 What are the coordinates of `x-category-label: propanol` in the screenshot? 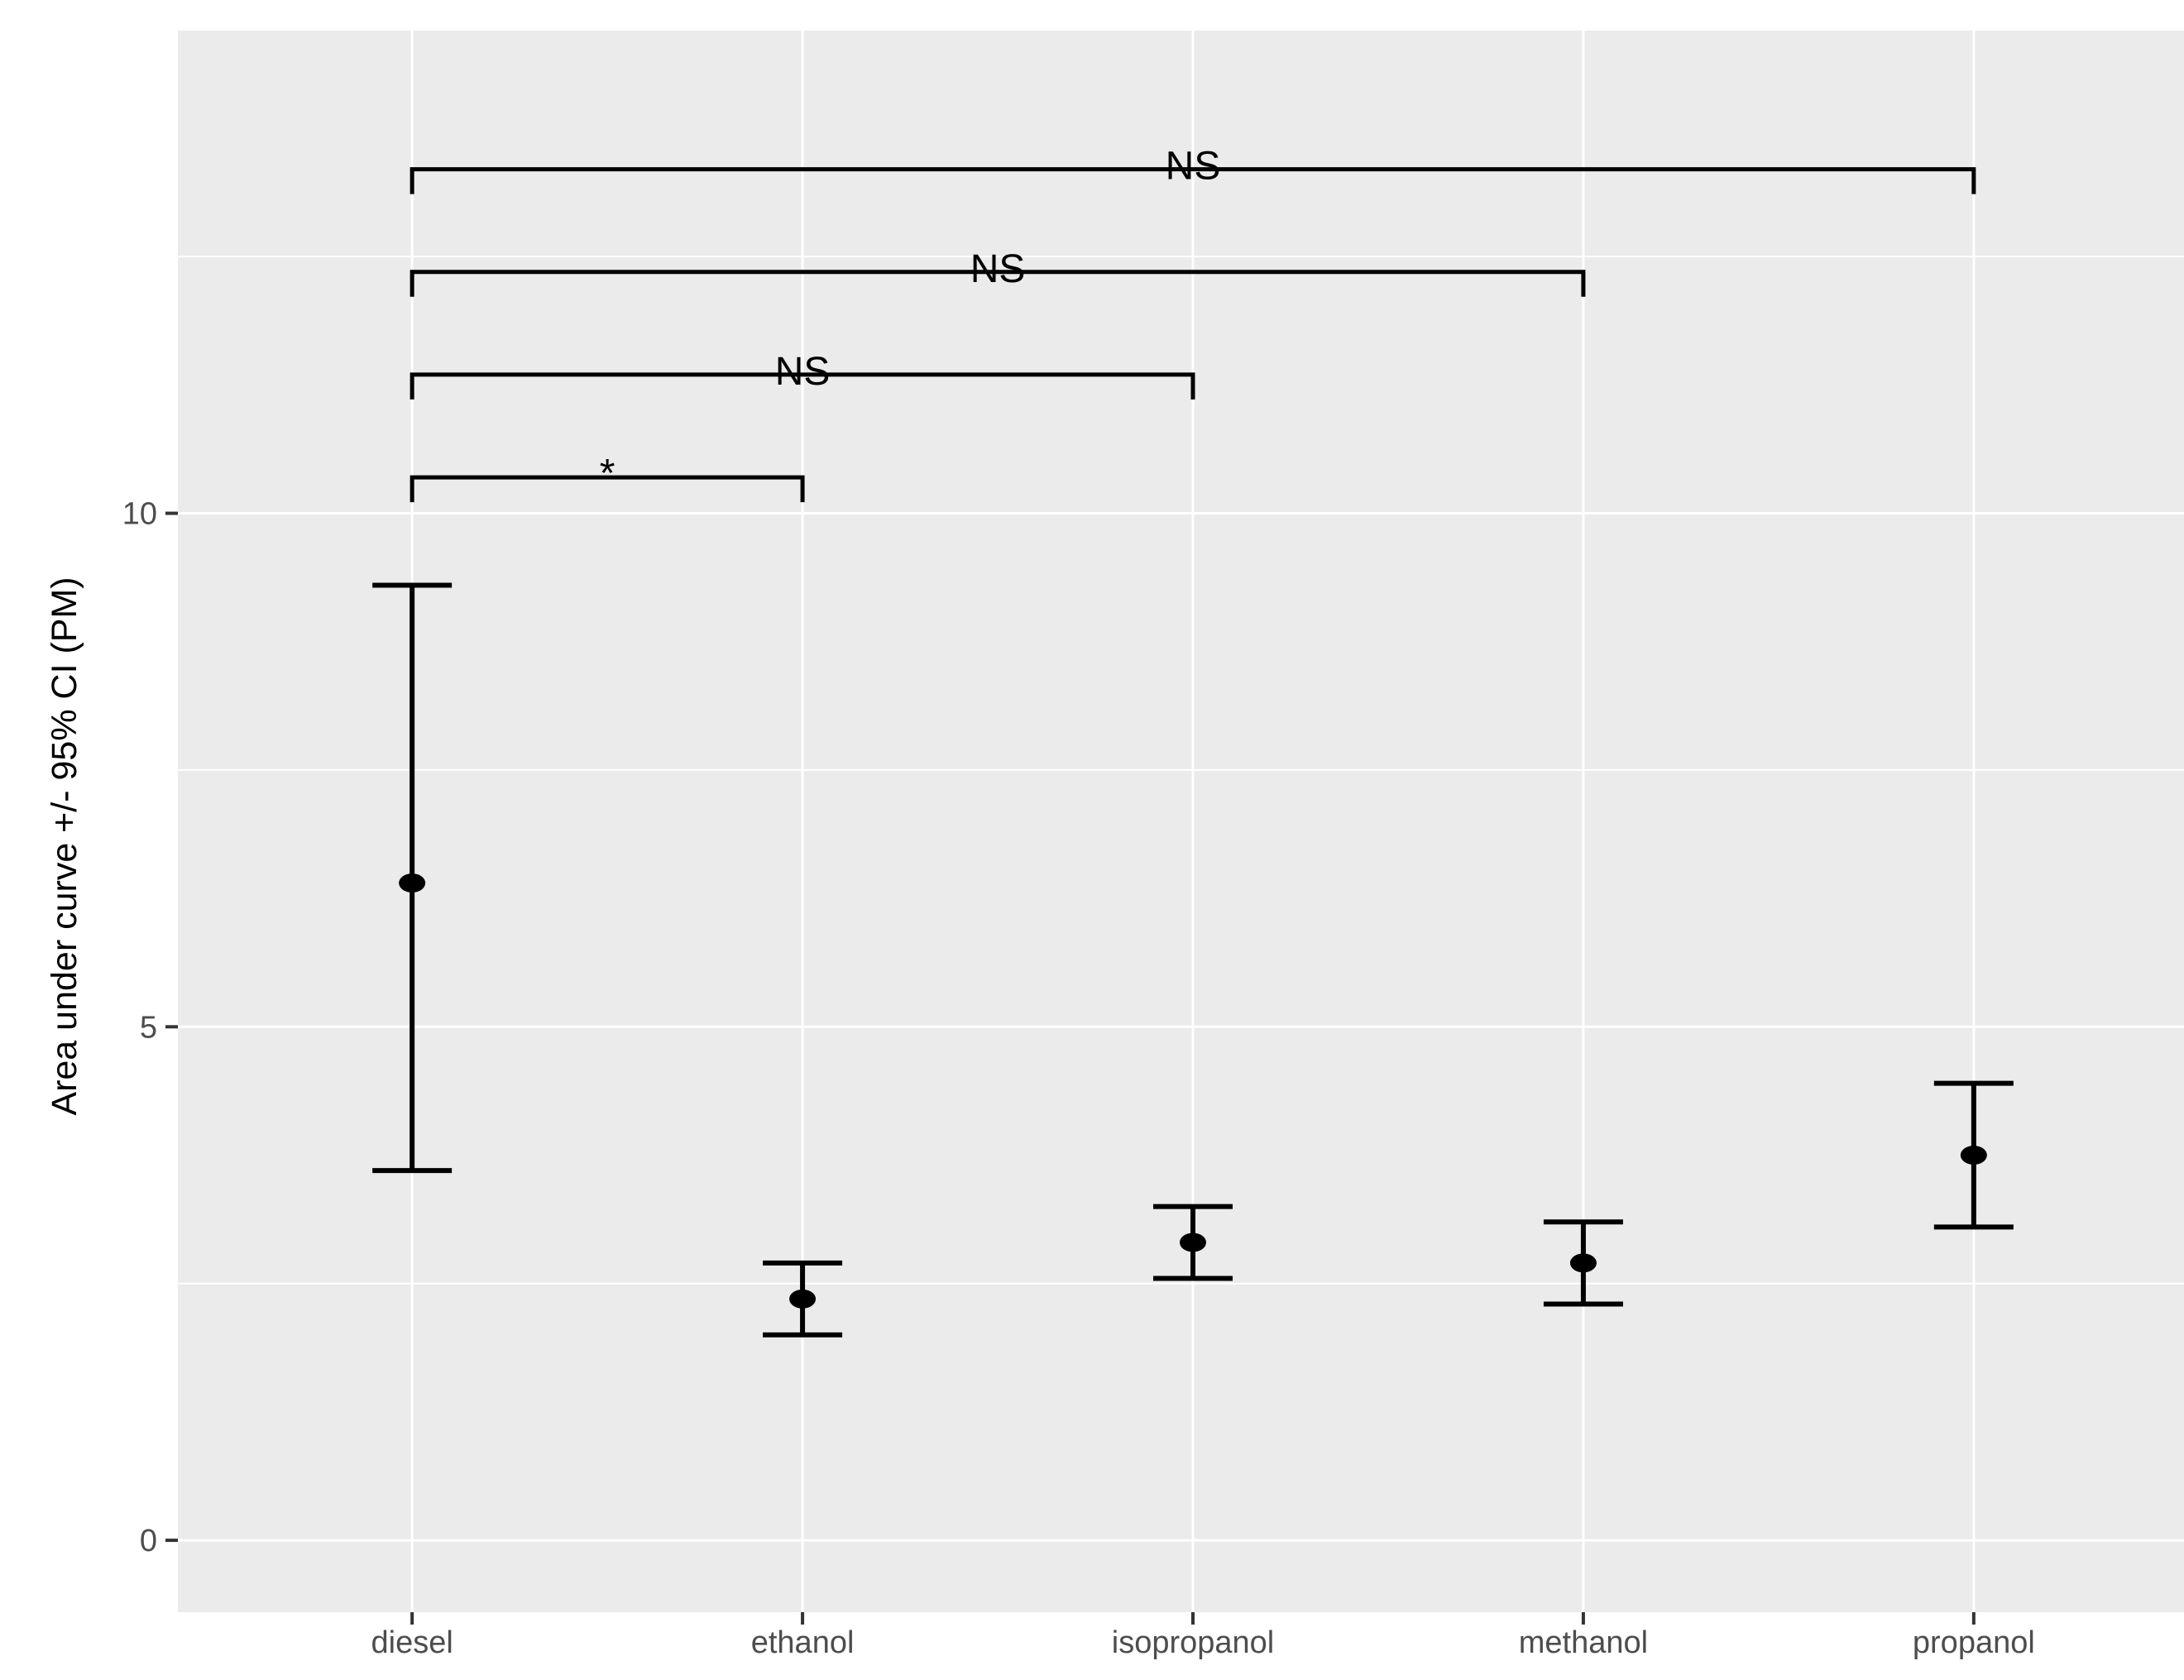 It's located at (1974, 1642).